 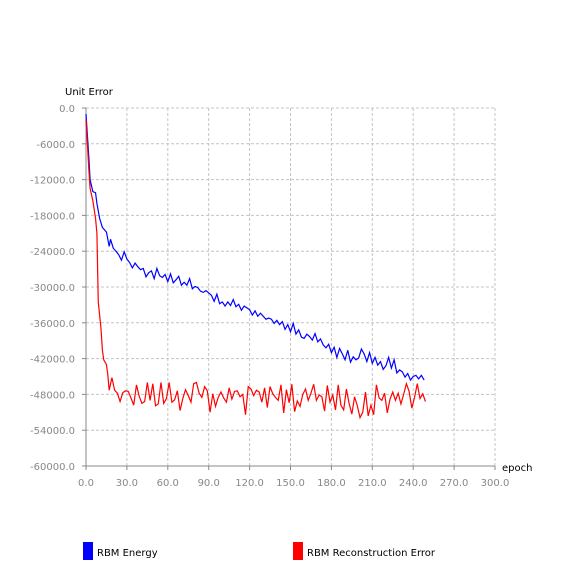 What do you see at coordinates (249, 483) in the screenshot?
I see `x-tick-label: 120.0` at bounding box center [249, 483].